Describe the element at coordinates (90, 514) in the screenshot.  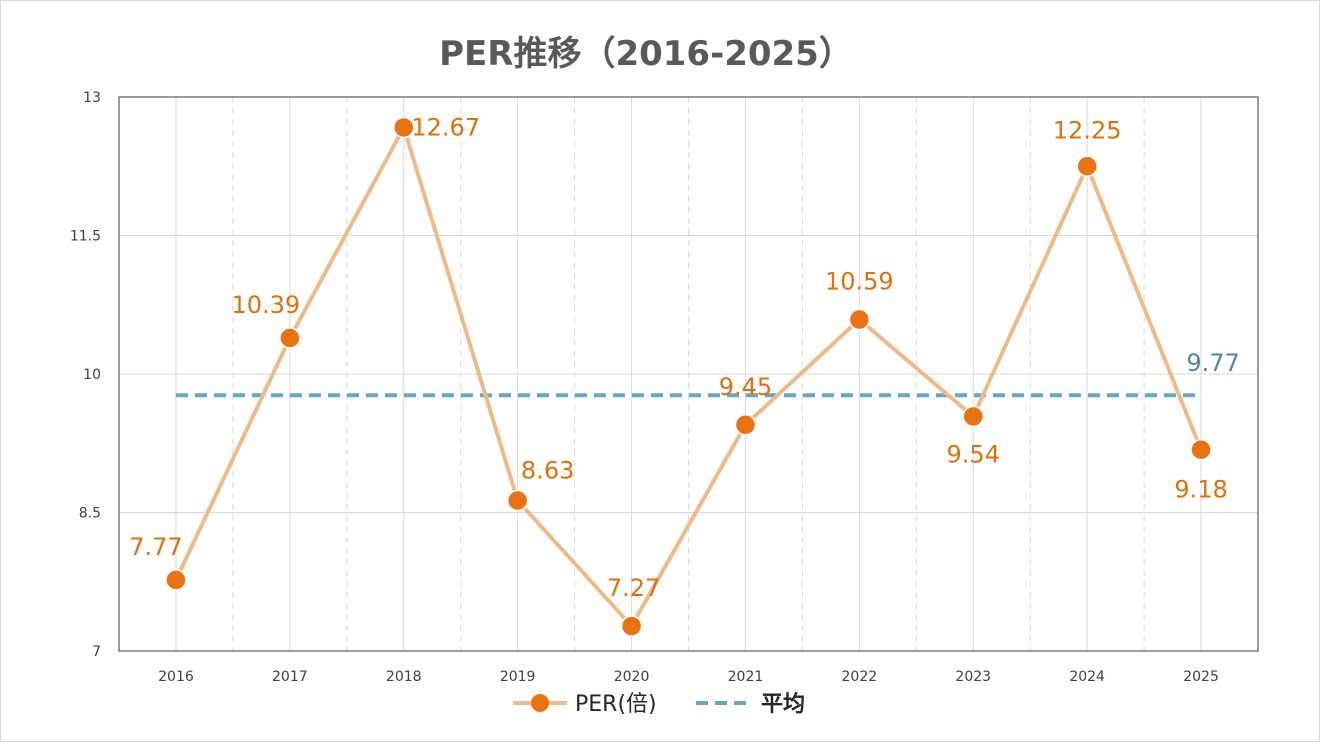
I see `y-tick-label: 8.5` at that location.